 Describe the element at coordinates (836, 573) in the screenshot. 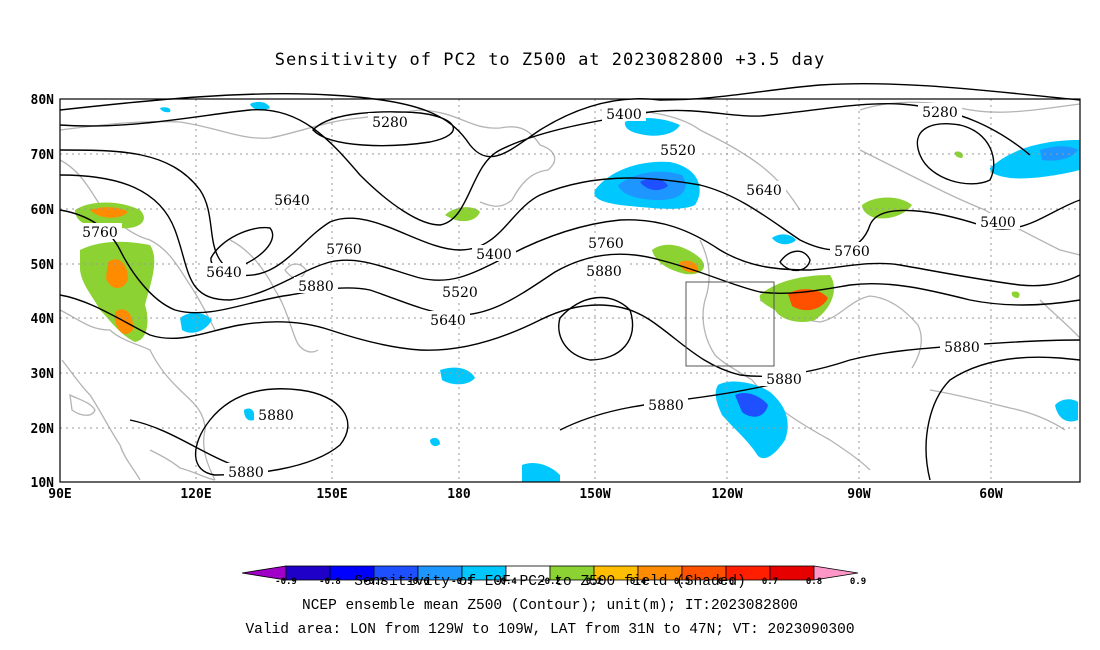

I see `colorbar-swatch` at that location.